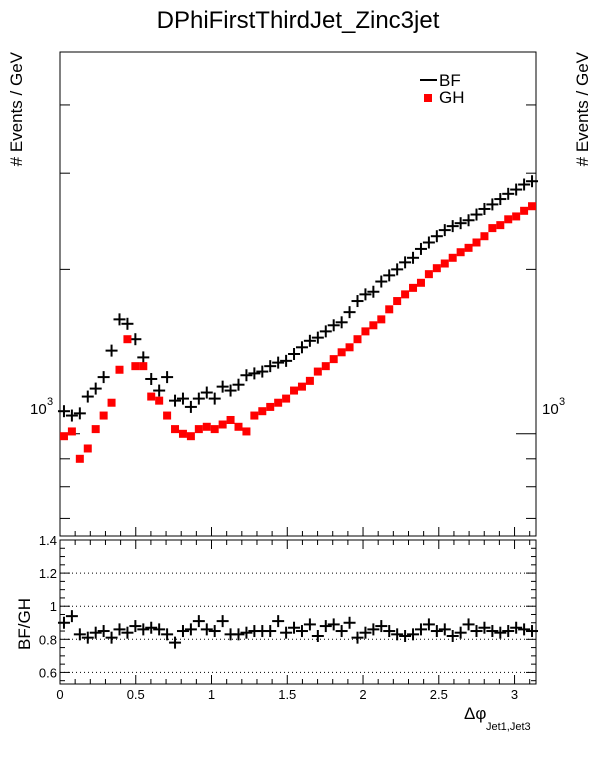 The image size is (596, 772). I want to click on legend-gh-label: GH, so click(452, 97).